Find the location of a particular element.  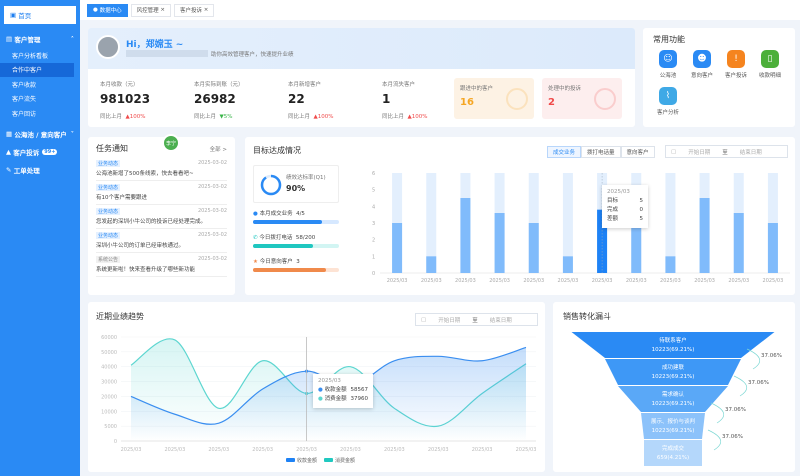

progress-value: 4/5 is located at coordinates (300, 214).